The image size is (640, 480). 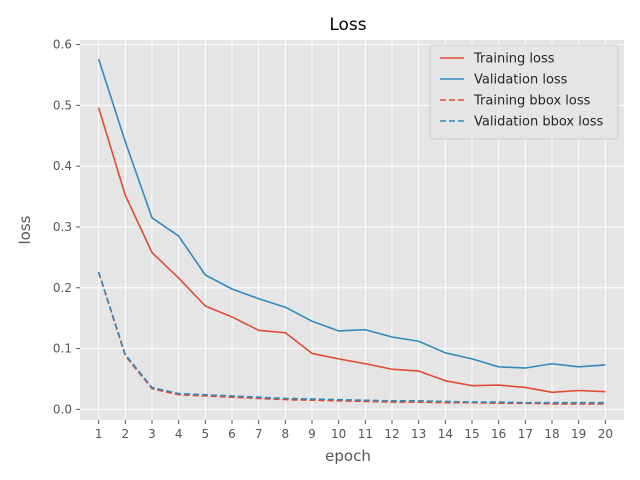 I want to click on y-tick-label: 0.3, so click(x=62, y=227).